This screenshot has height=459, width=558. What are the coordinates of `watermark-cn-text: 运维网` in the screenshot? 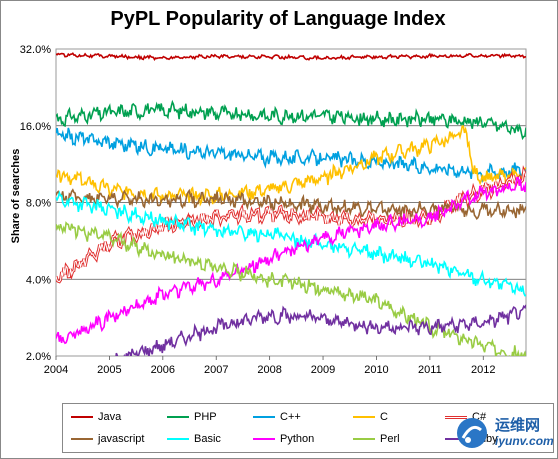 It's located at (518, 425).